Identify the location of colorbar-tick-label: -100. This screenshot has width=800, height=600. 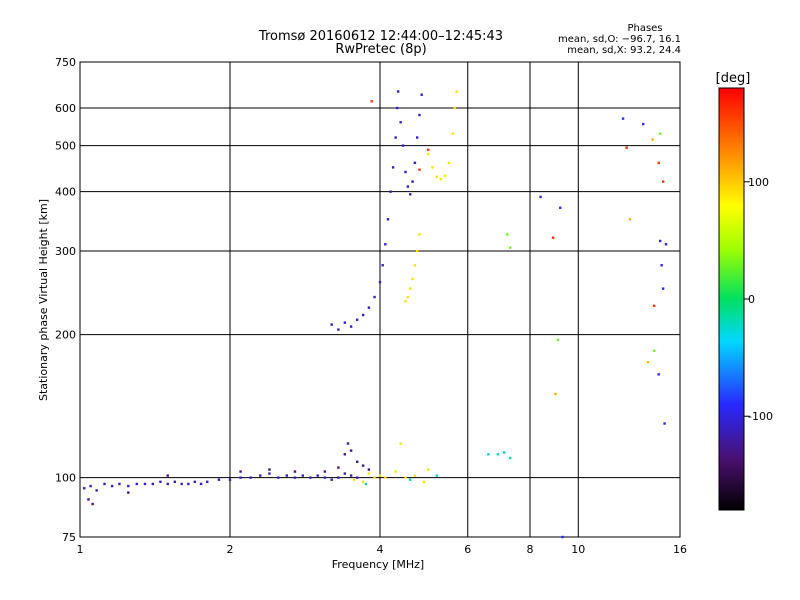
(760, 416).